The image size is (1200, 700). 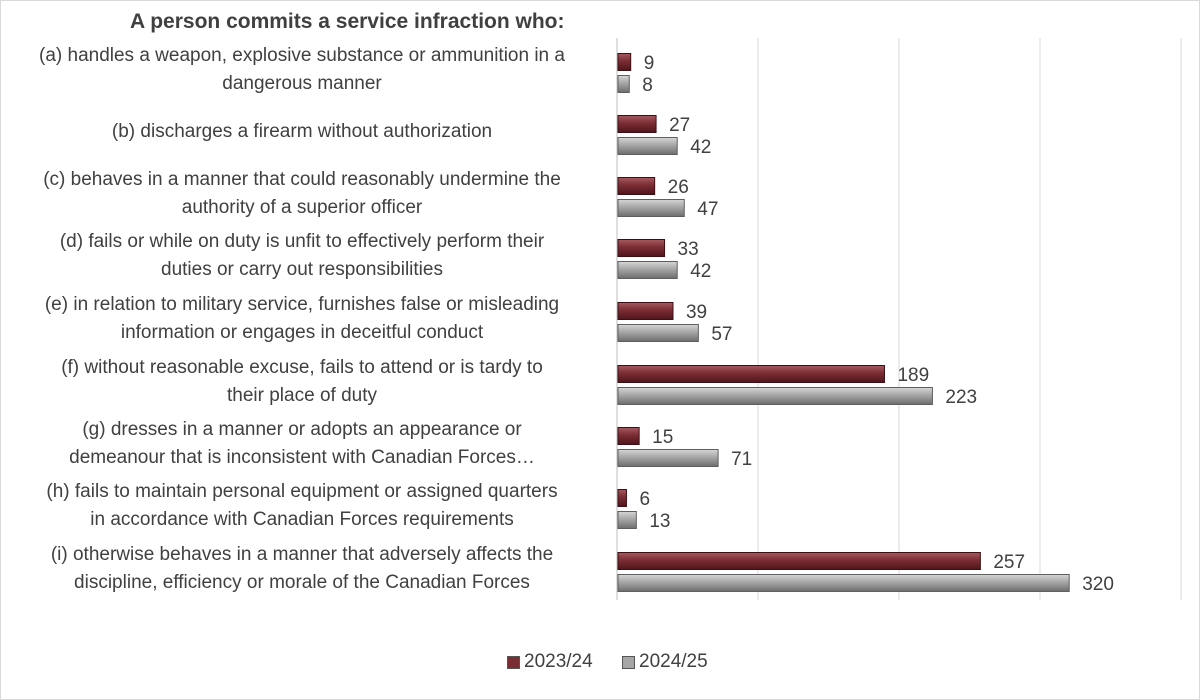 What do you see at coordinates (302, 269) in the screenshot?
I see `category-label-line: duties or carry out responsibilities` at bounding box center [302, 269].